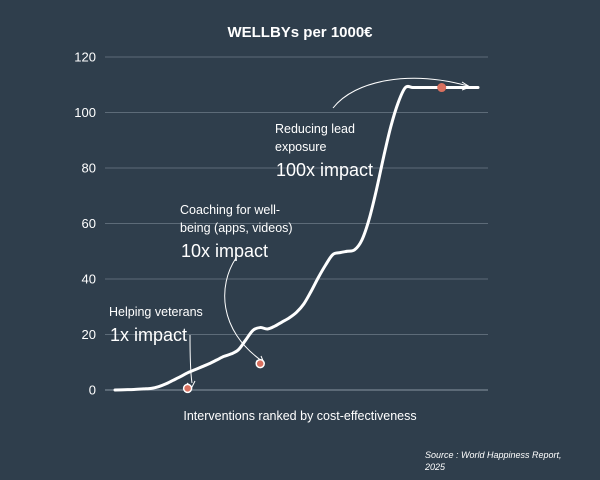  I want to click on source-line-1: Source : World Happiness Report,, so click(493, 455).